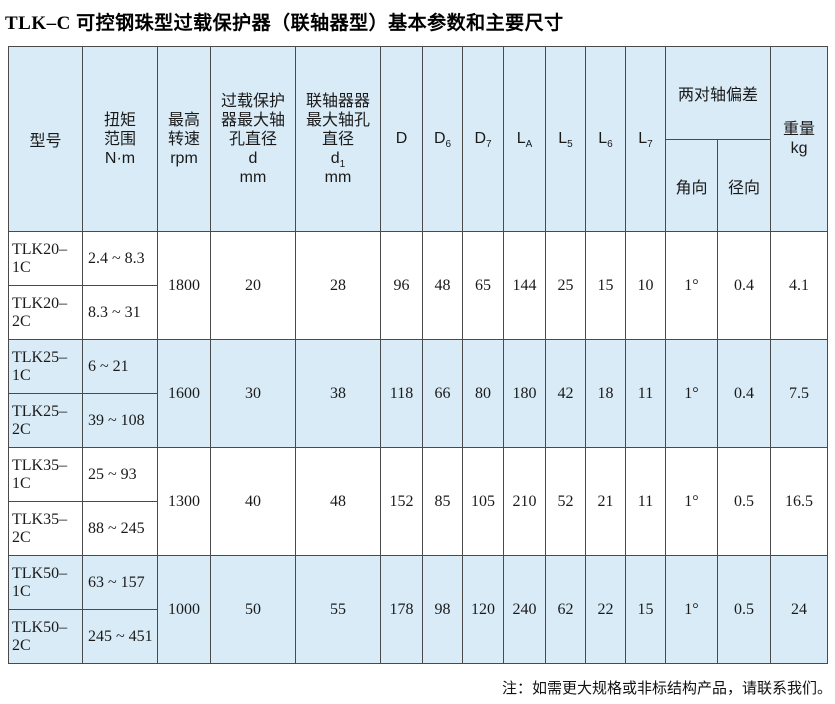 The width and height of the screenshot is (835, 704). What do you see at coordinates (483, 139) in the screenshot?
I see `header-col-D7: D7` at bounding box center [483, 139].